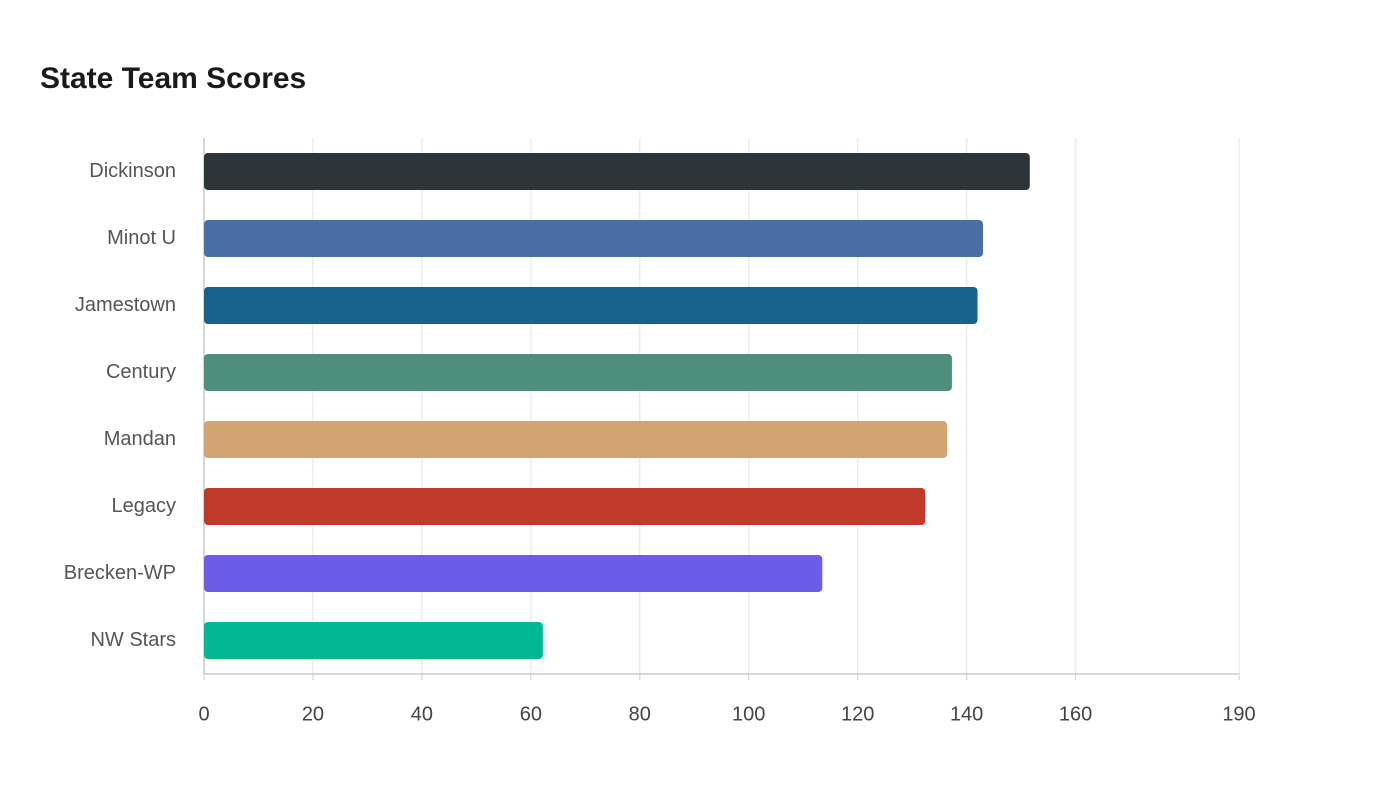  I want to click on x-tick-label: 120, so click(857, 714).